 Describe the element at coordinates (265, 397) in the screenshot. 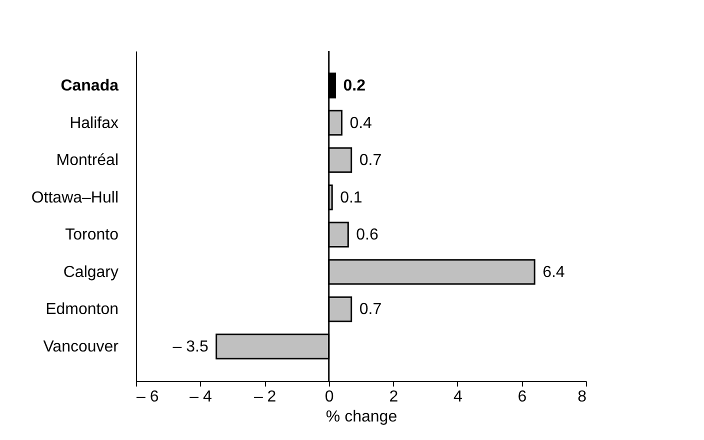

I see `x-tick-label: – 2` at that location.